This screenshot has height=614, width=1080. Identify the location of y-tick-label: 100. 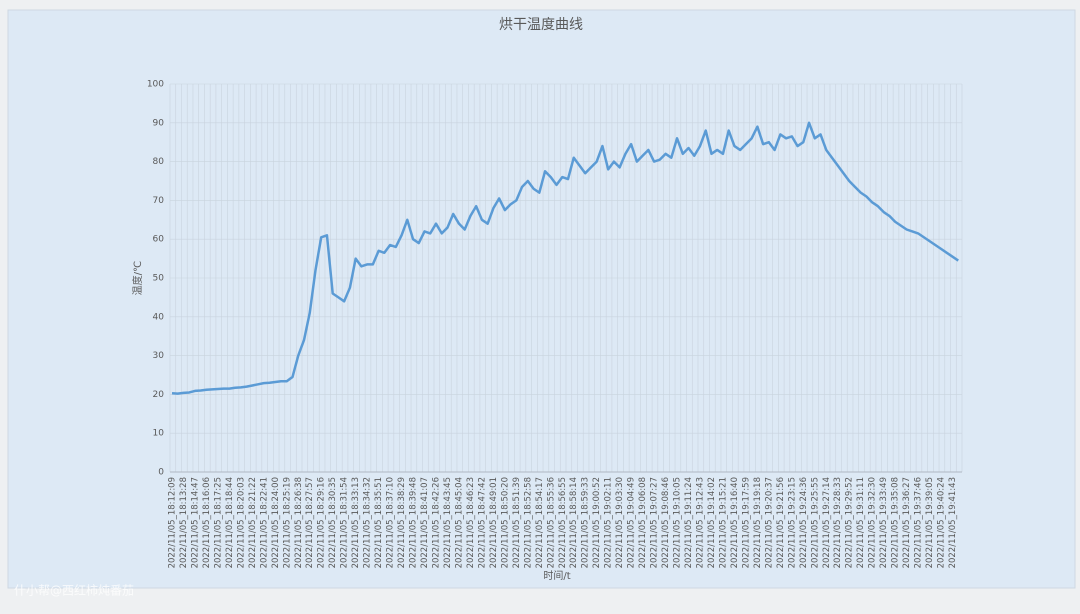
(155, 85).